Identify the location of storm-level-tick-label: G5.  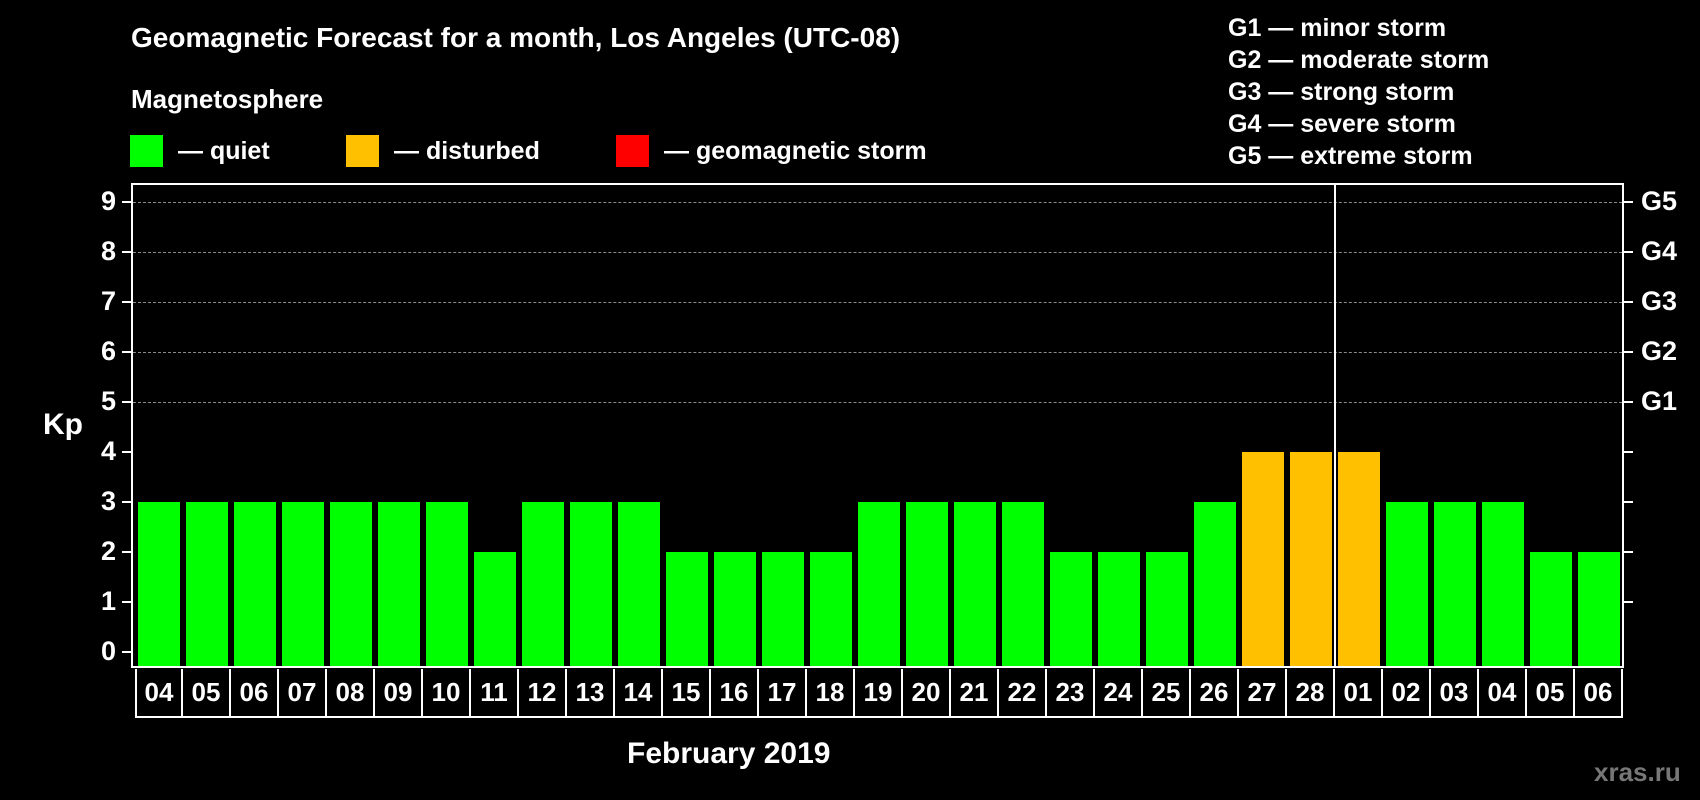
(1659, 201).